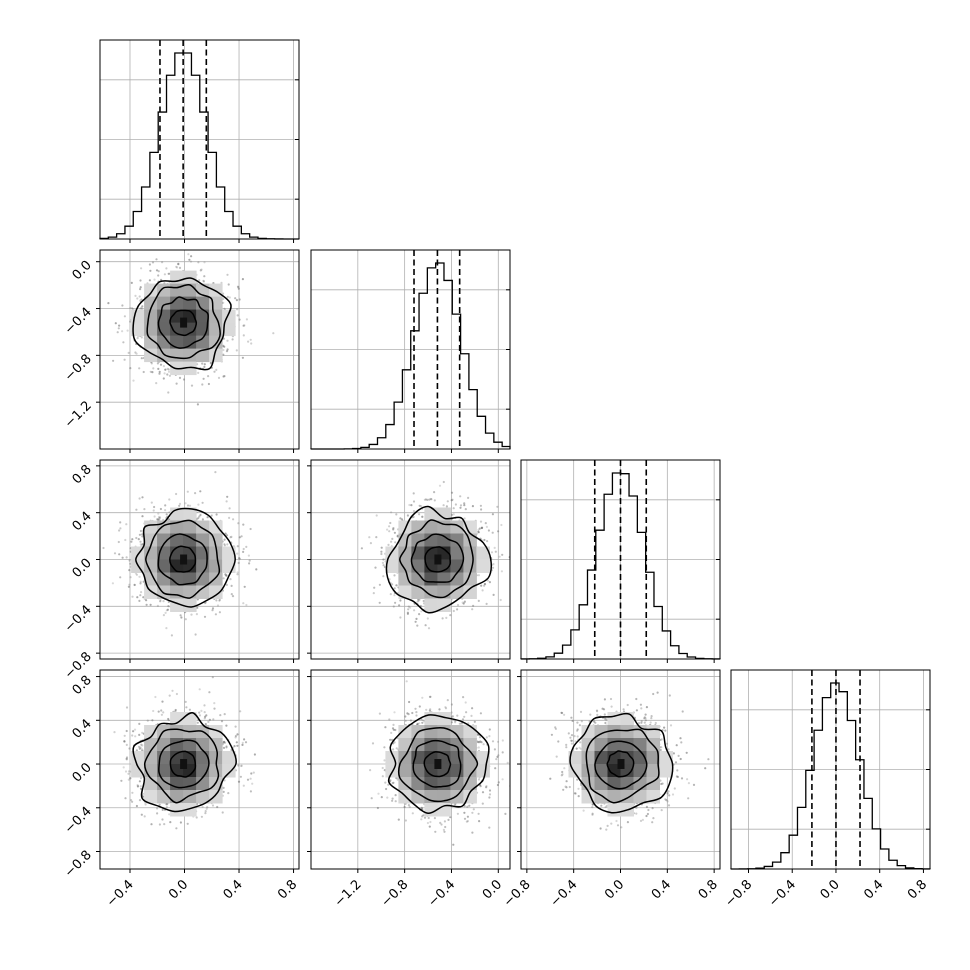 This screenshot has width=970, height=970. I want to click on ytick-label-1-1: −0.4, so click(78, 321).